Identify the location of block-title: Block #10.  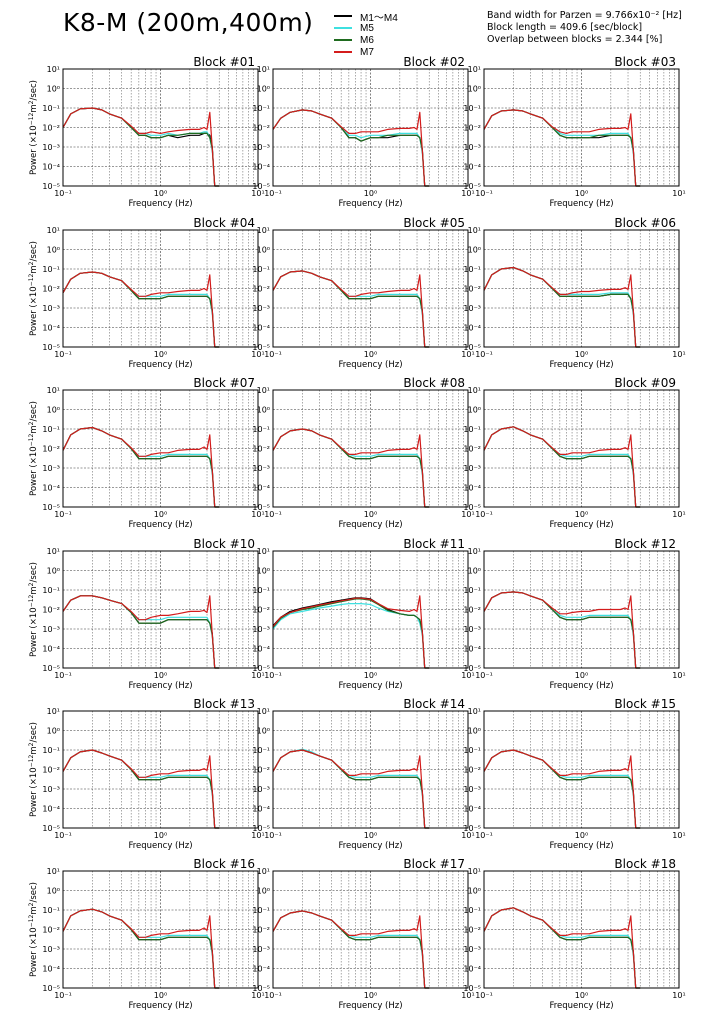
(224, 544).